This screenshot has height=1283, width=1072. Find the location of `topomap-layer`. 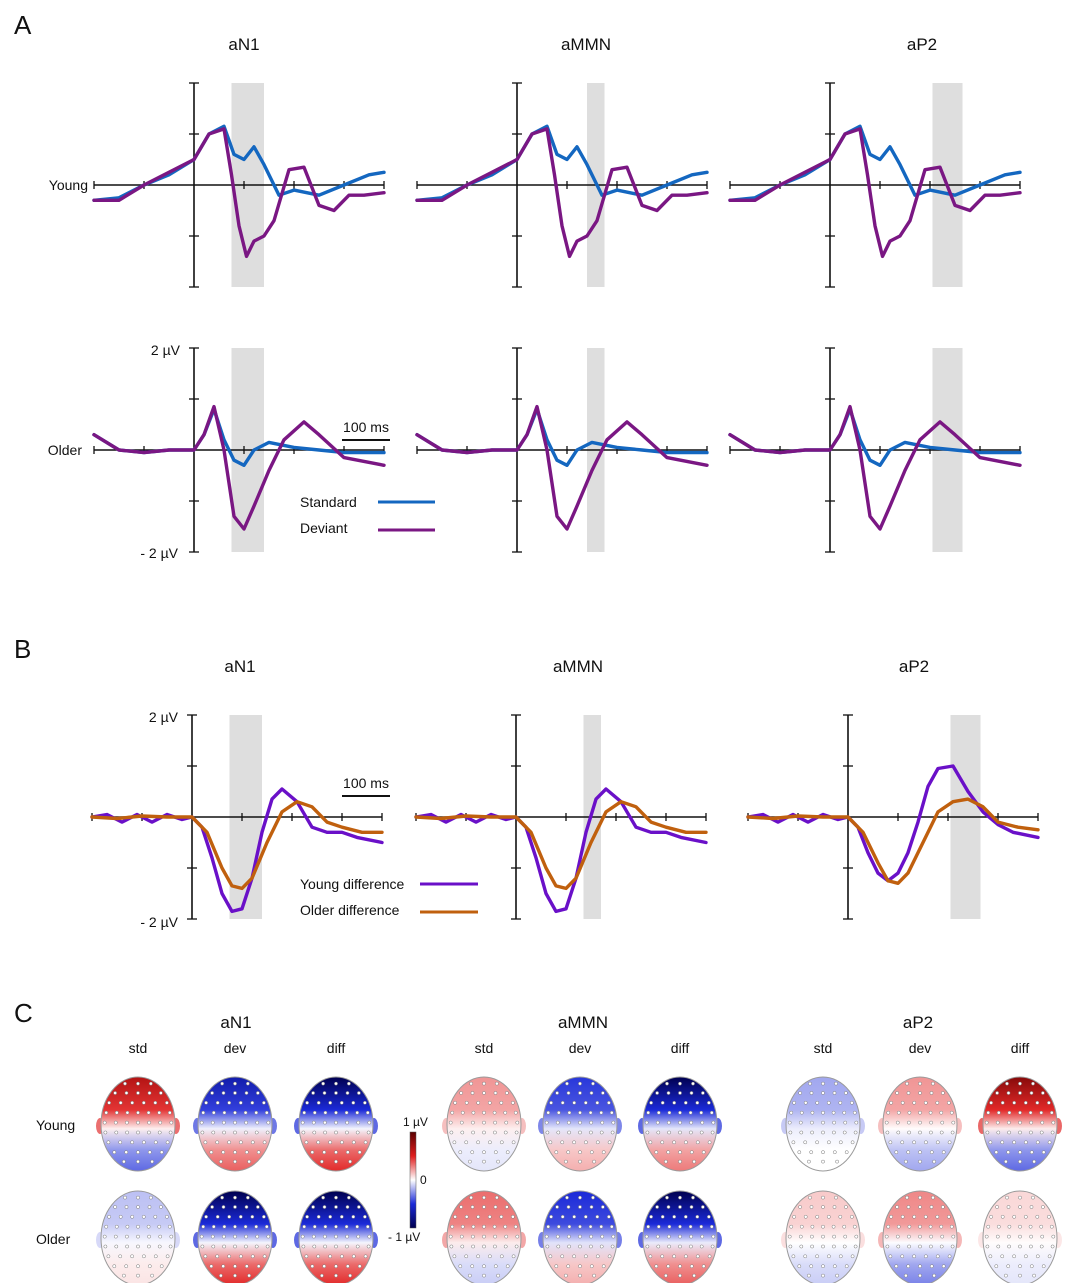

topomap-layer is located at coordinates (579, 1179).